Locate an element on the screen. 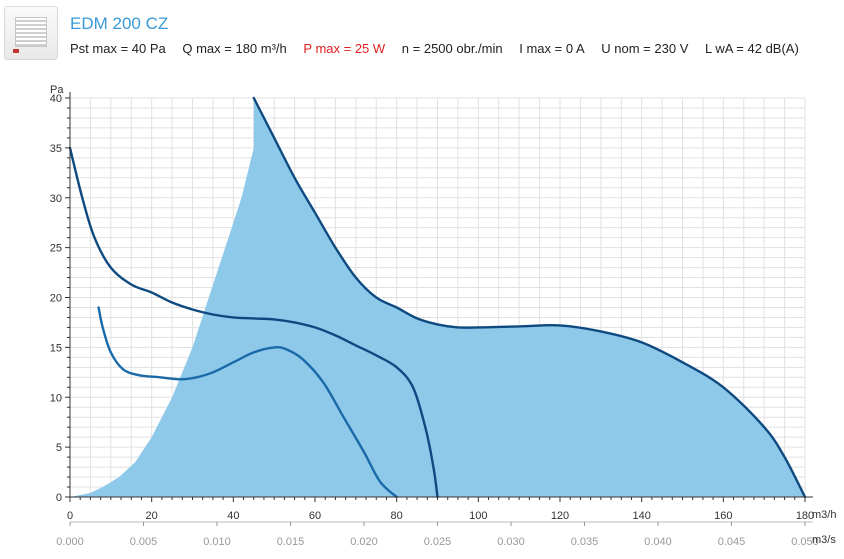  y-tick-label: 15 is located at coordinates (56, 348).